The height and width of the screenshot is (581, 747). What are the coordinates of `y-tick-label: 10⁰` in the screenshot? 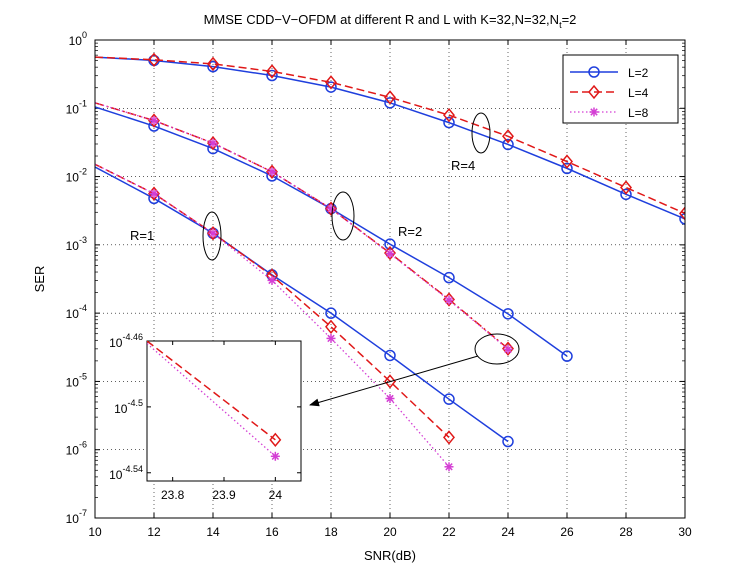 It's located at (78, 39).